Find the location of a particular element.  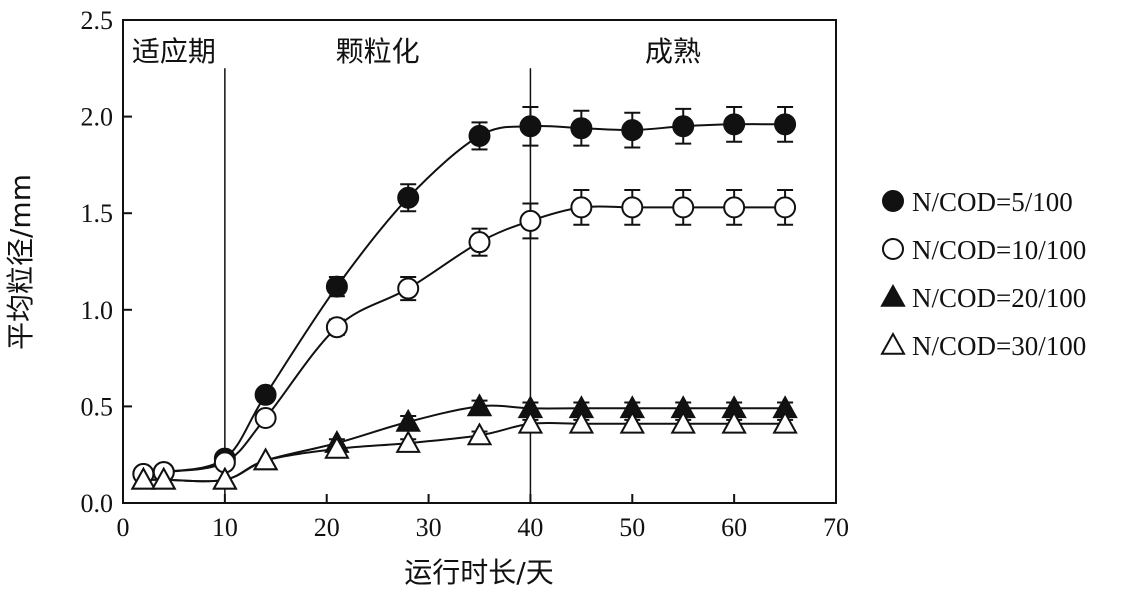

y-tick-label: 2.5 is located at coordinates (97, 20).